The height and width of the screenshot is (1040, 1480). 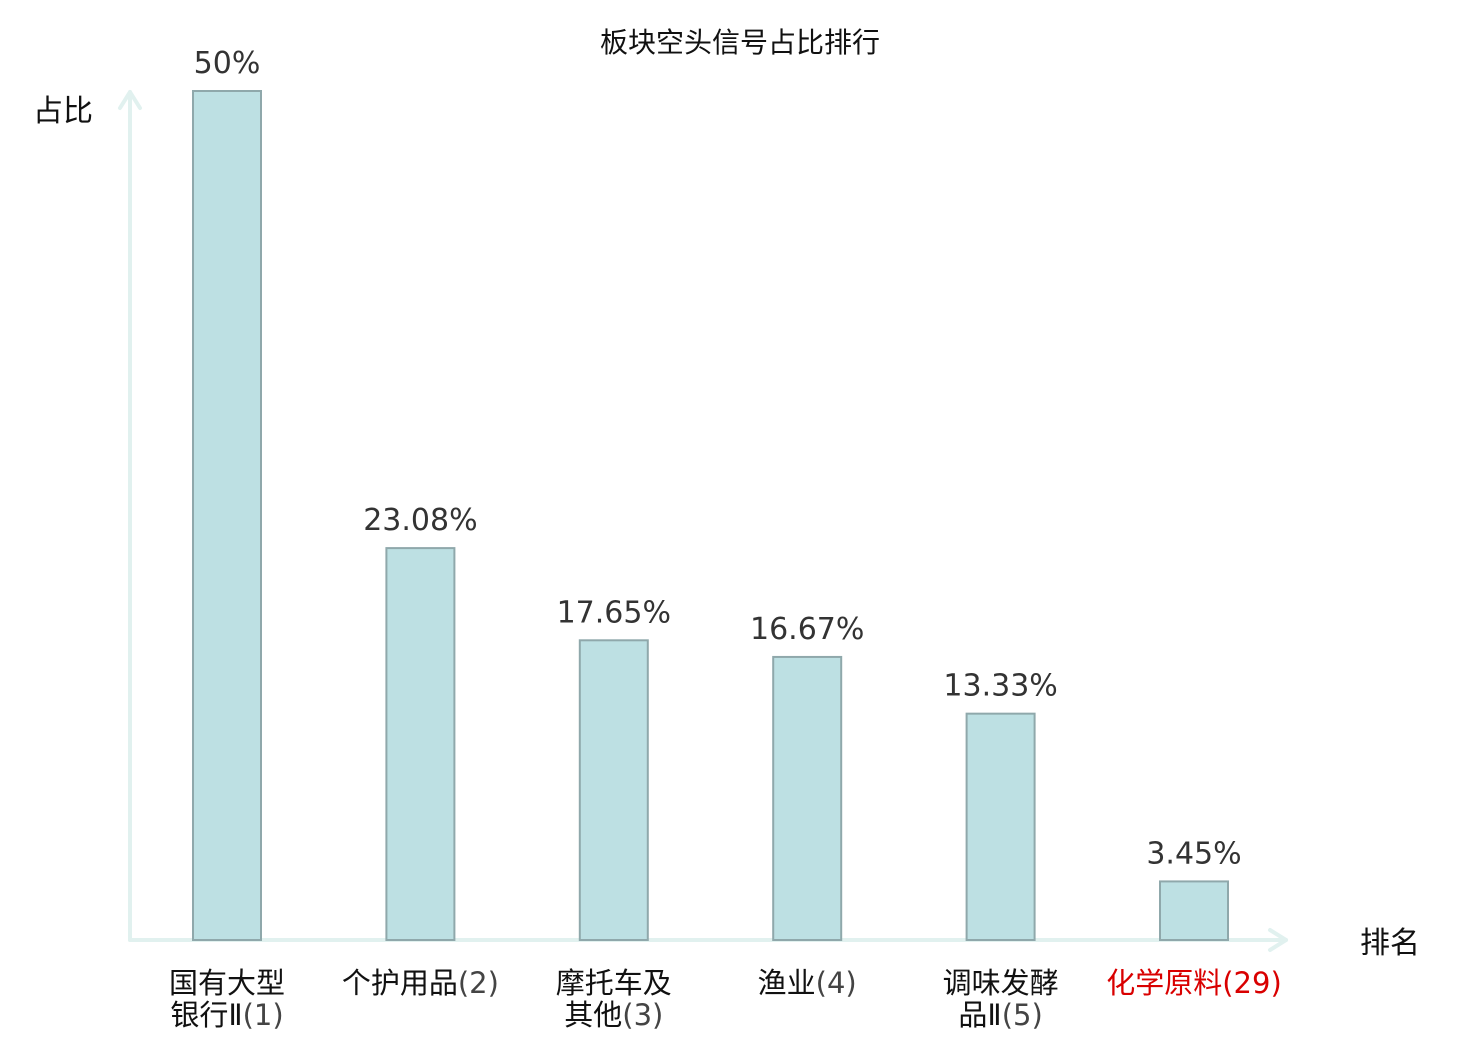 I want to click on value-label-5: 13.33%, so click(x=1000, y=686).